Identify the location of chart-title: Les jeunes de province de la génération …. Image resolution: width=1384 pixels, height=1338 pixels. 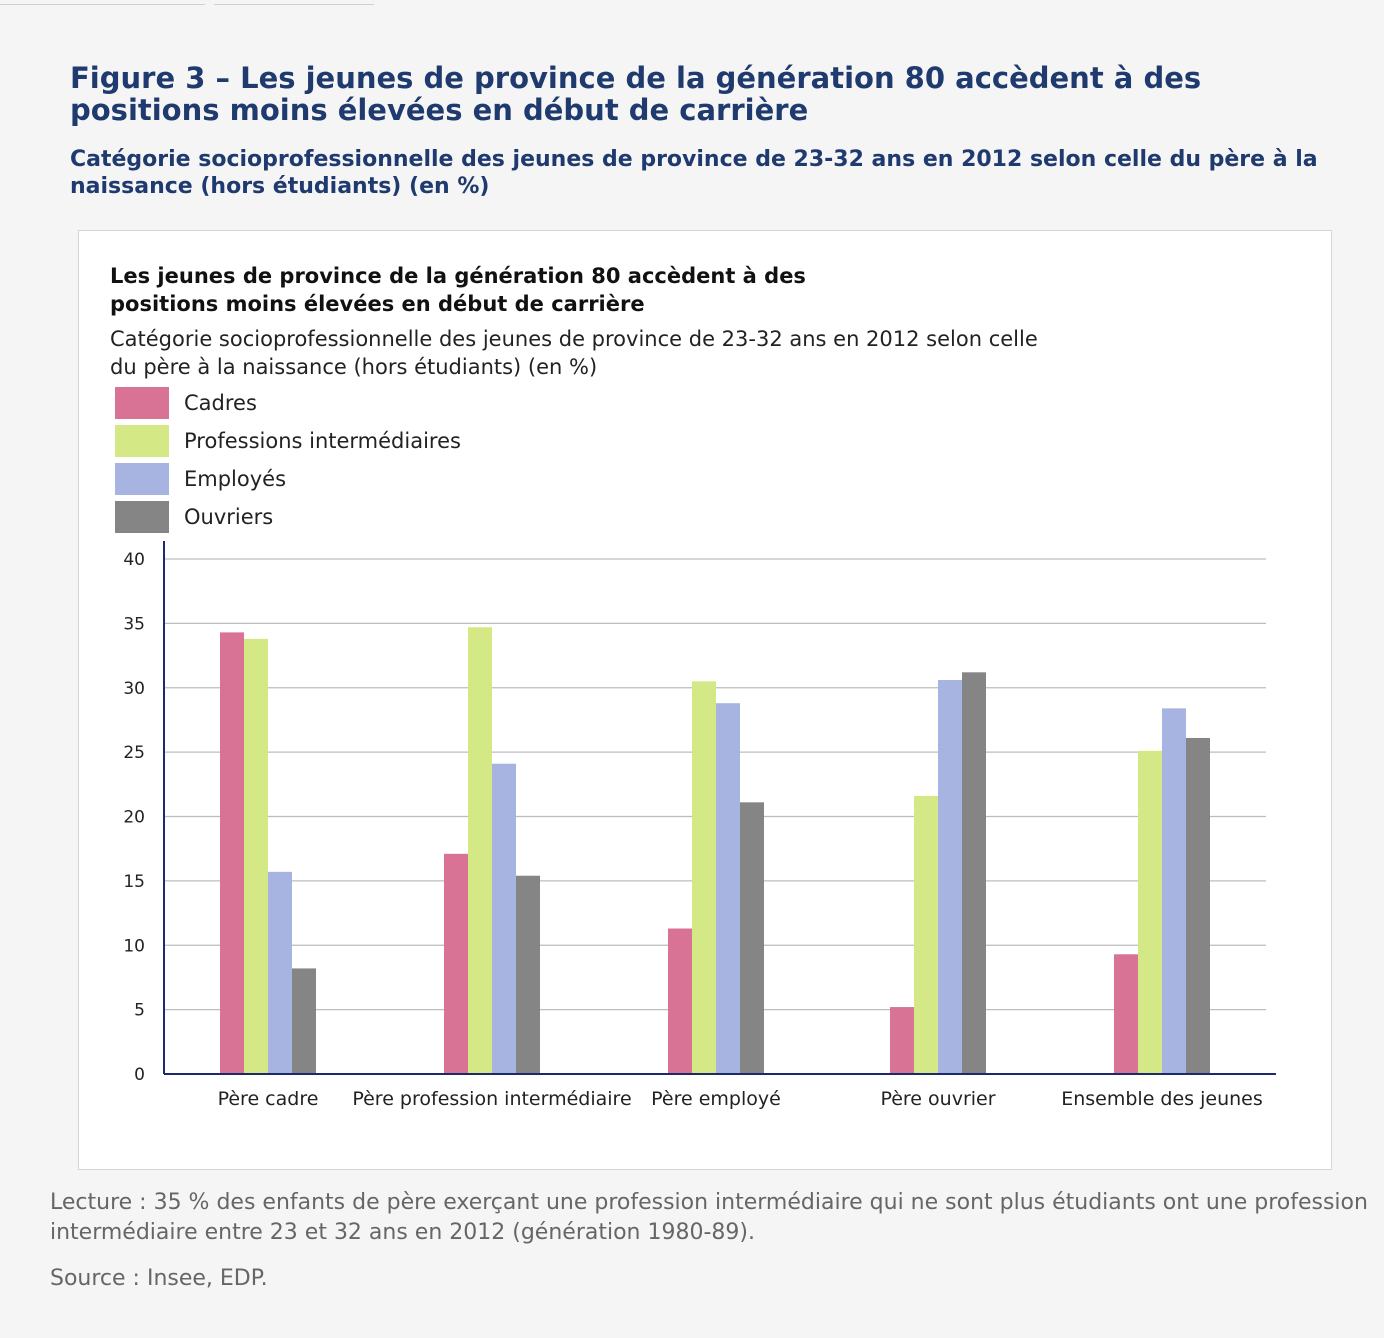
(458, 290).